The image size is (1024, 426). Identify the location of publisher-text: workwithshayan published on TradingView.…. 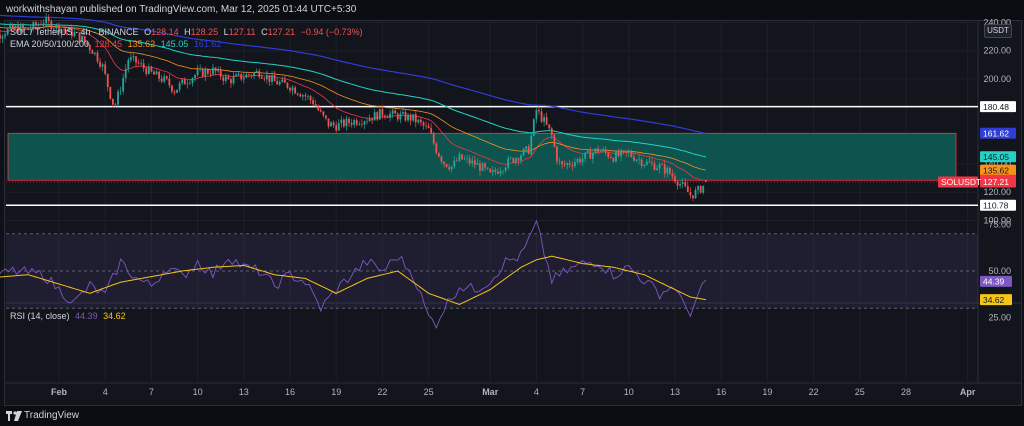
(181, 9).